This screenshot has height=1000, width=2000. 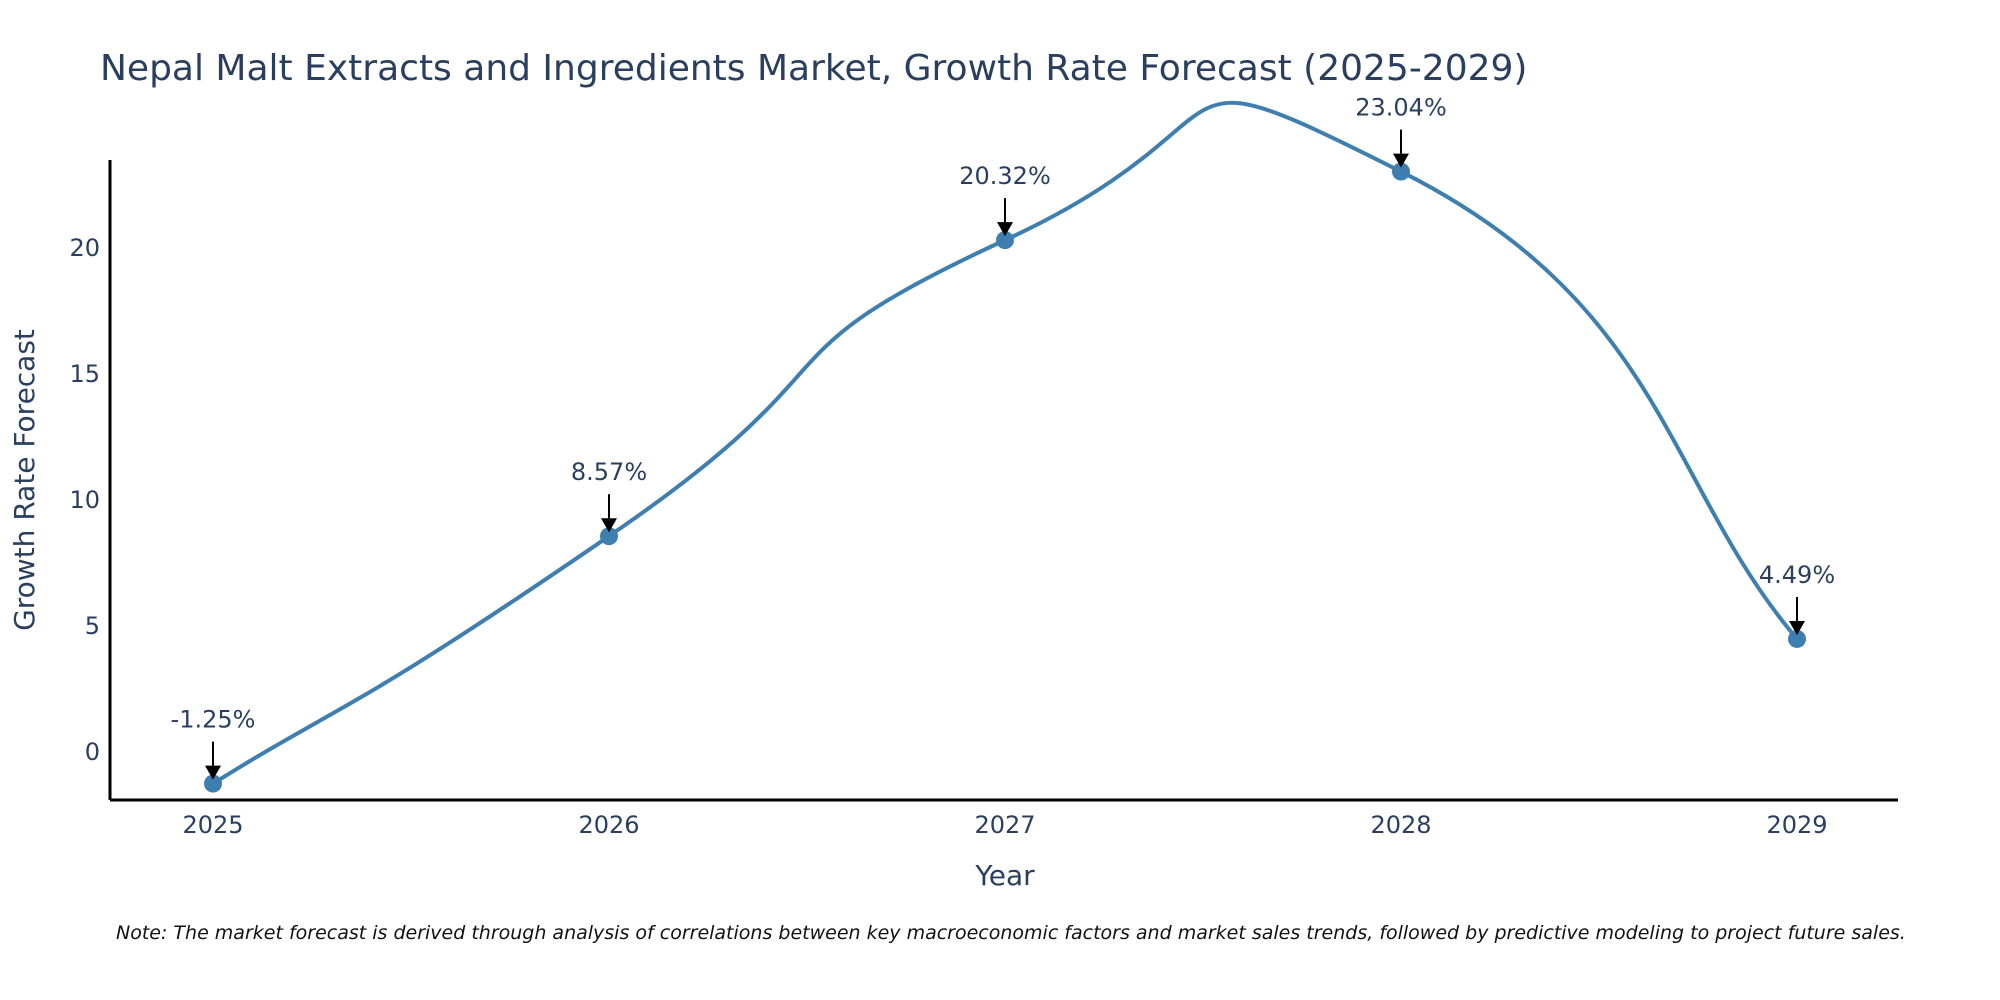 I want to click on y-tick-label-0: 0, so click(x=92, y=752).